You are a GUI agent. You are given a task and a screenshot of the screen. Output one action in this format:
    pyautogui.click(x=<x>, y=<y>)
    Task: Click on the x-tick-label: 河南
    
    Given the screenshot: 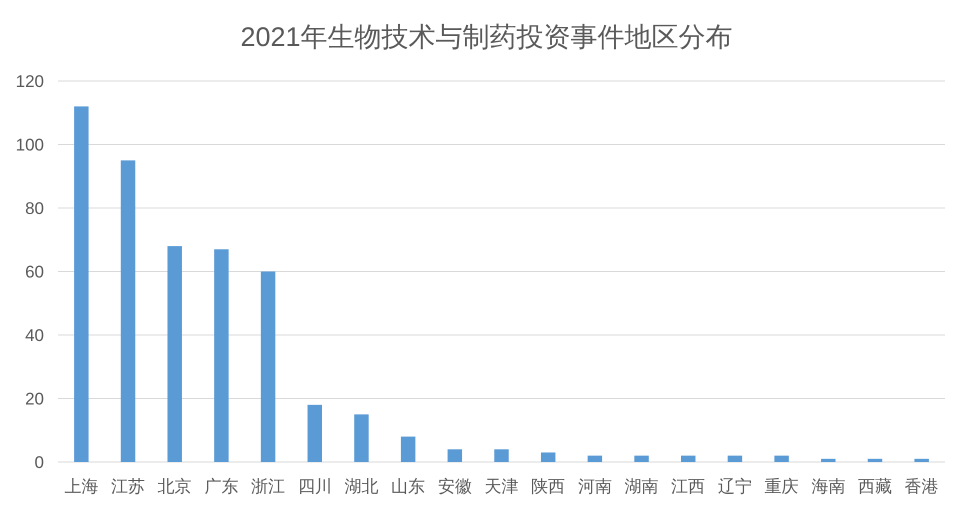 What is the action you would take?
    pyautogui.click(x=595, y=486)
    